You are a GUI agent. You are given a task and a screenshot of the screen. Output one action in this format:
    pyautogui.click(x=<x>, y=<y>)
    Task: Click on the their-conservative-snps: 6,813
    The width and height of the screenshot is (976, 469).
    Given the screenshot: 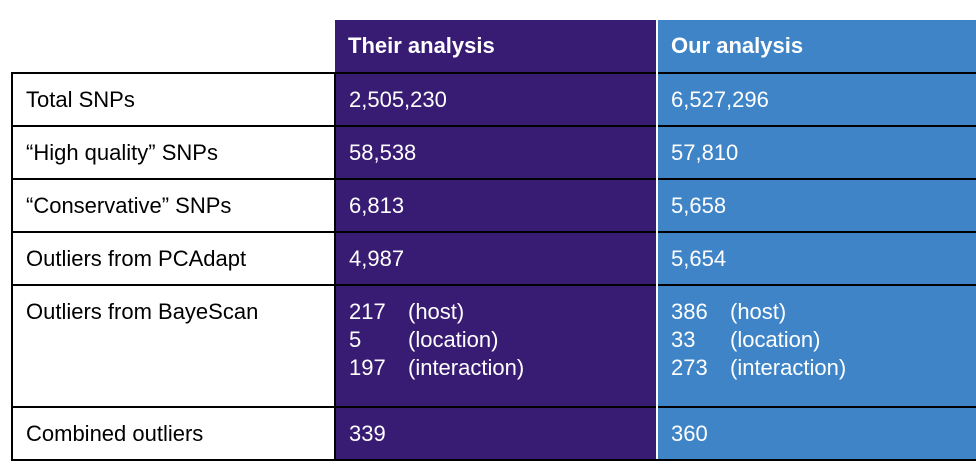 What is the action you would take?
    pyautogui.click(x=496, y=205)
    